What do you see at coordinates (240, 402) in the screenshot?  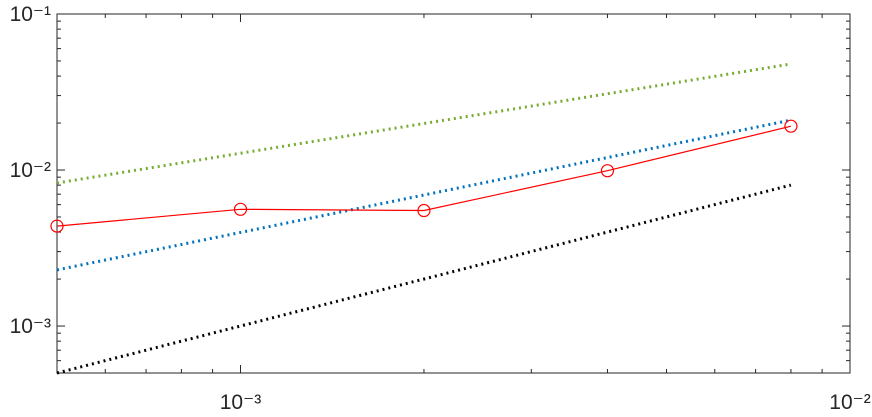 I see `x-tick-label: 10⁻³` at bounding box center [240, 402].